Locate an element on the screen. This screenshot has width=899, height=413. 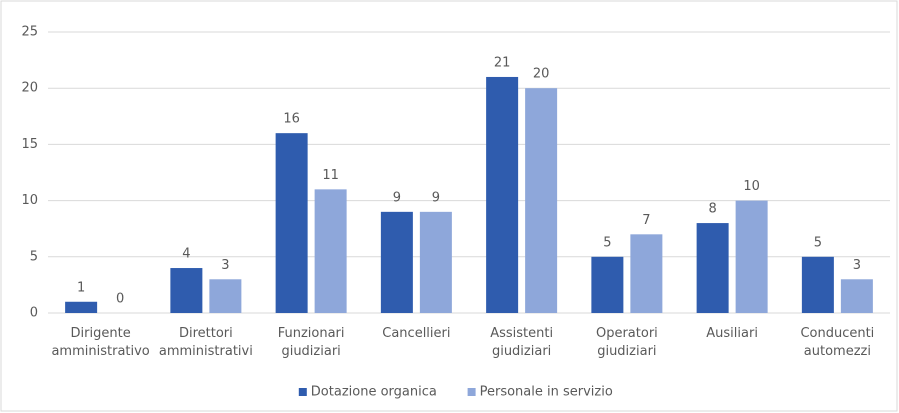
x-tick-label: Assistenti giudiziari is located at coordinates (521, 342).